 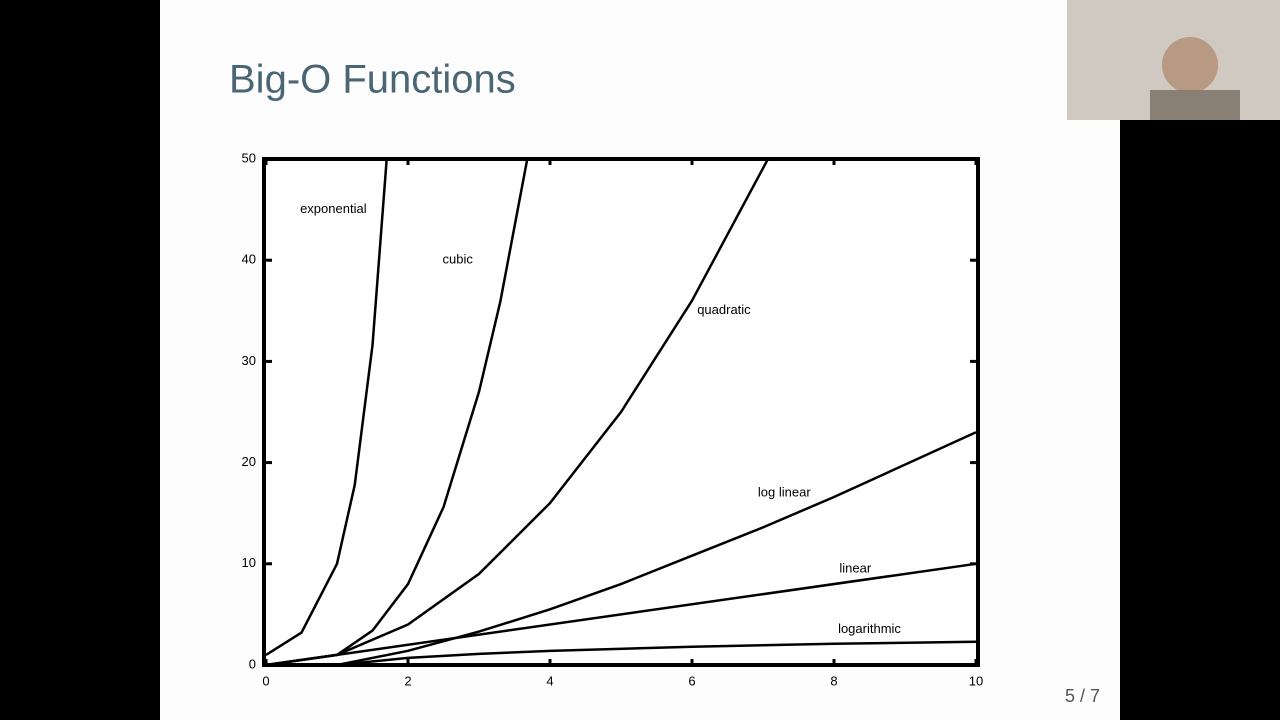 I want to click on y-tick-label: 40, so click(x=249, y=259).